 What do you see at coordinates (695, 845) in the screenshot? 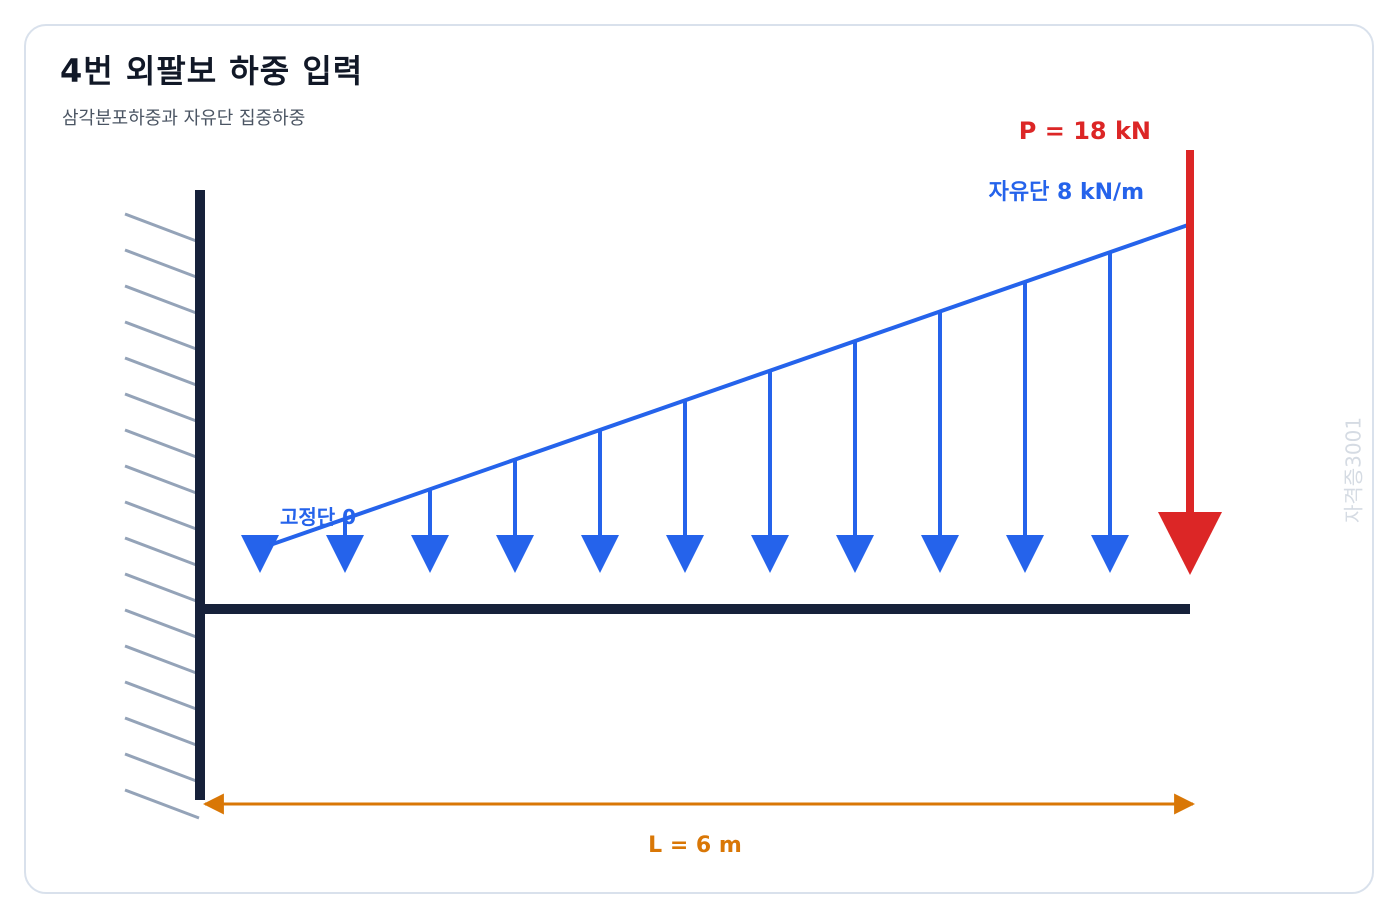
I see `length-label: L = 6 m` at bounding box center [695, 845].